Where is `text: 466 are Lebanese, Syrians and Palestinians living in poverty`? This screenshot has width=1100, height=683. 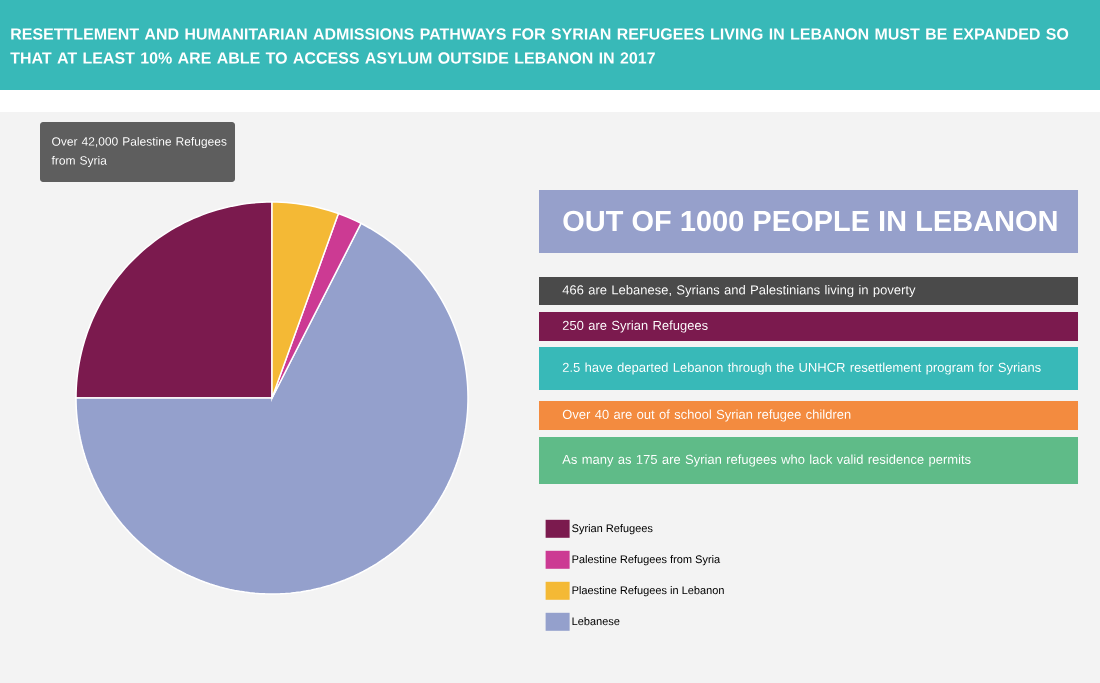 text: 466 are Lebanese, Syrians and Palestinians living in poverty is located at coordinates (739, 291).